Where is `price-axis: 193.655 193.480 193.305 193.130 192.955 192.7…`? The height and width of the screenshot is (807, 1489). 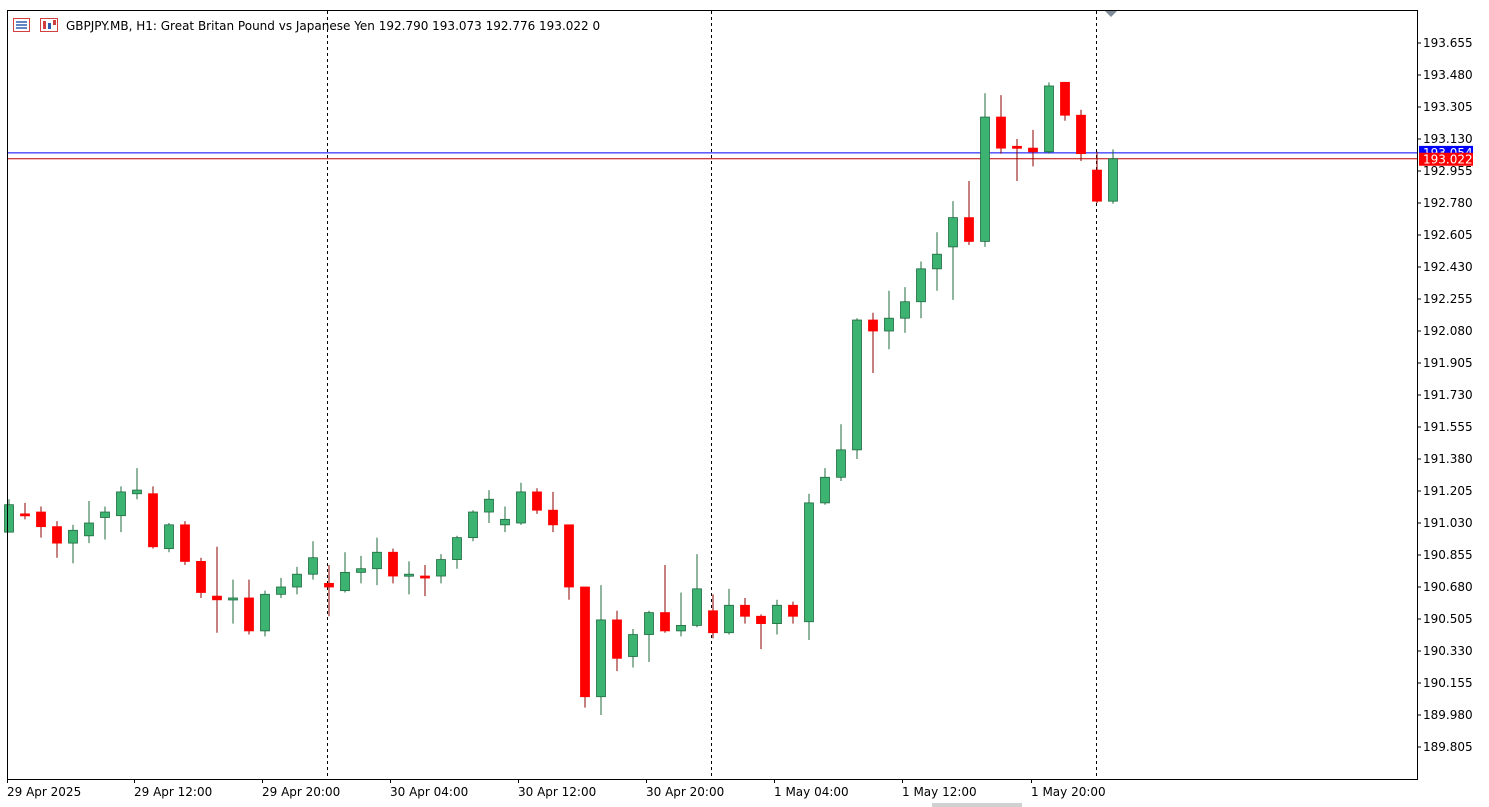
price-axis: 193.655 193.480 193.305 193.130 192.955 192.7… is located at coordinates (1445, 395).